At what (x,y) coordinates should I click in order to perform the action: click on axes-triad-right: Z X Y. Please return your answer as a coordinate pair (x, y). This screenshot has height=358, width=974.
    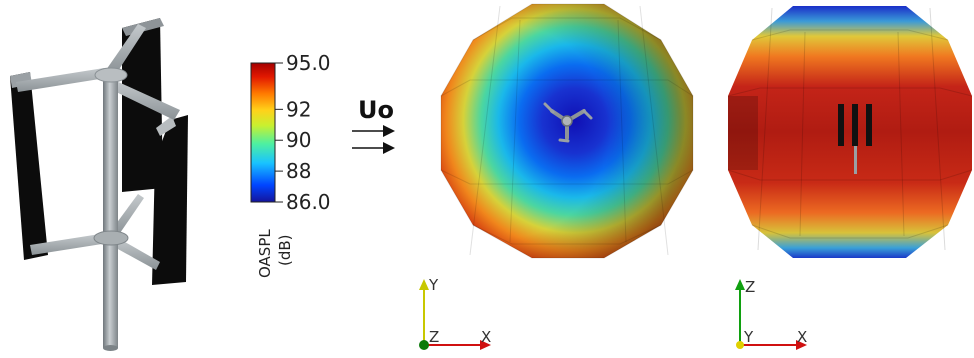
    Looking at the image, I should click on (771, 314).